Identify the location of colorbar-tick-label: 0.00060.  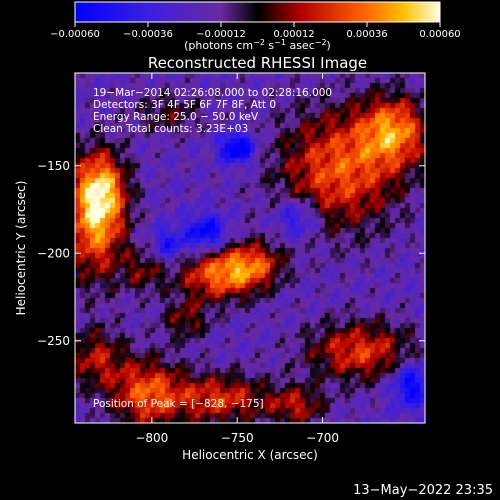
(439, 34).